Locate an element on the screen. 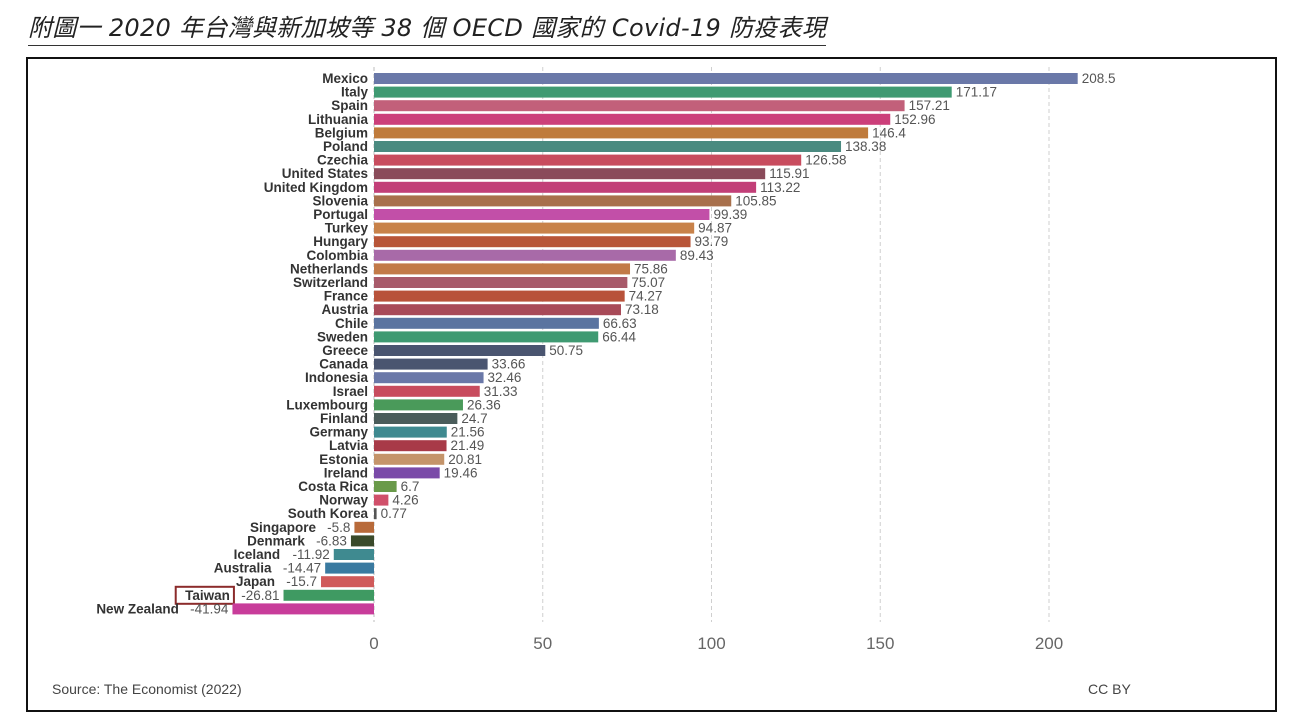 This screenshot has width=1307, height=722. category-label: Belgium is located at coordinates (341, 132).